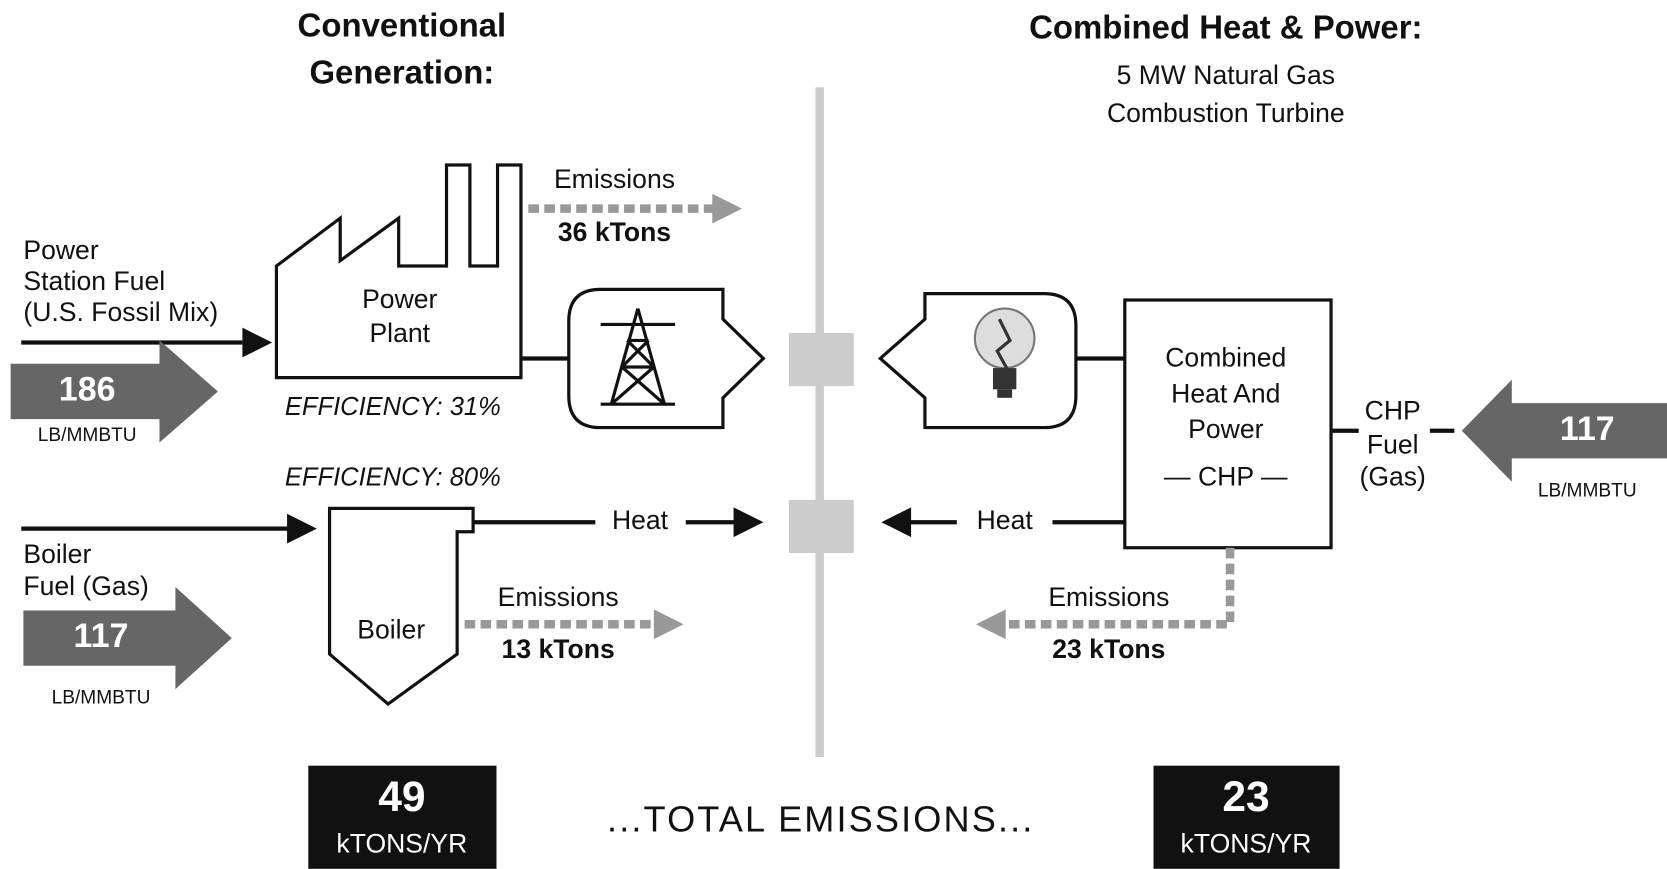  What do you see at coordinates (1245, 797) in the screenshot?
I see `total-value: 23` at bounding box center [1245, 797].